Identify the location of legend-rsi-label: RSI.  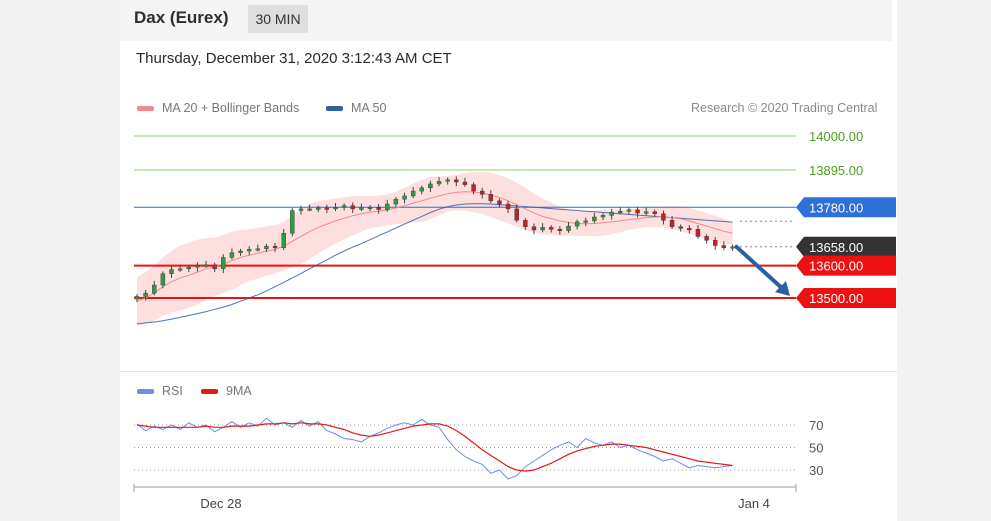
(172, 391).